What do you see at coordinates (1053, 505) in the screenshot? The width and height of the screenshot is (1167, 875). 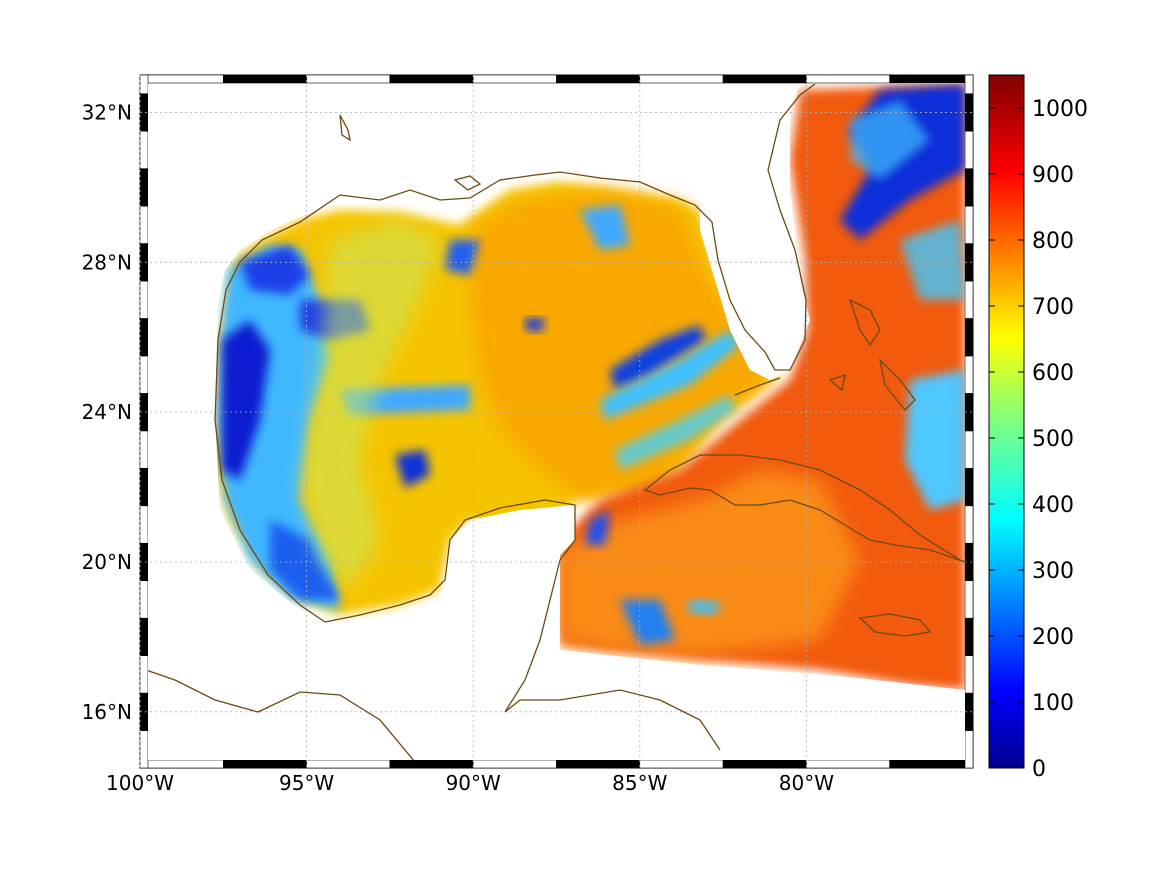 I see `colorbar-tick-label: 400` at bounding box center [1053, 505].